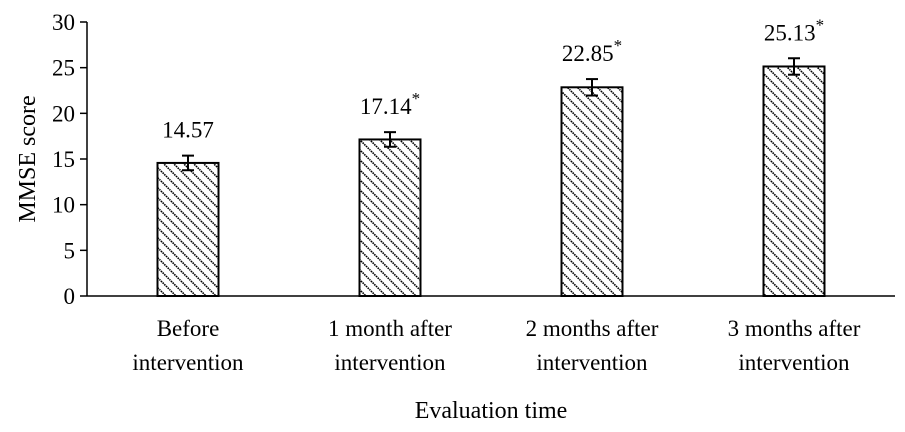 The image size is (905, 432). Describe the element at coordinates (390, 104) in the screenshot. I see `data-label: 17.14*` at that location.